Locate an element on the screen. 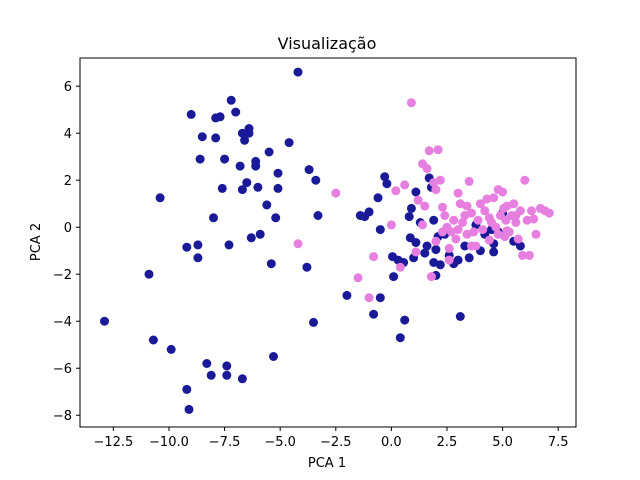 This screenshot has height=480, width=640. y-tick-label: 4 is located at coordinates (68, 134).